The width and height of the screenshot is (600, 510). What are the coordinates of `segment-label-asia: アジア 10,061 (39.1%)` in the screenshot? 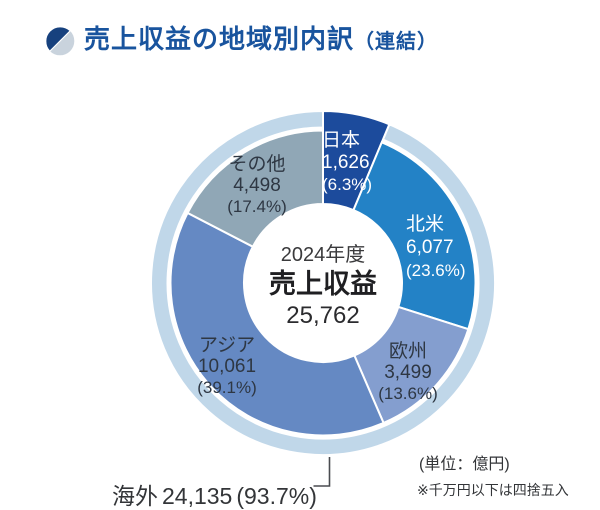 It's located at (227, 366).